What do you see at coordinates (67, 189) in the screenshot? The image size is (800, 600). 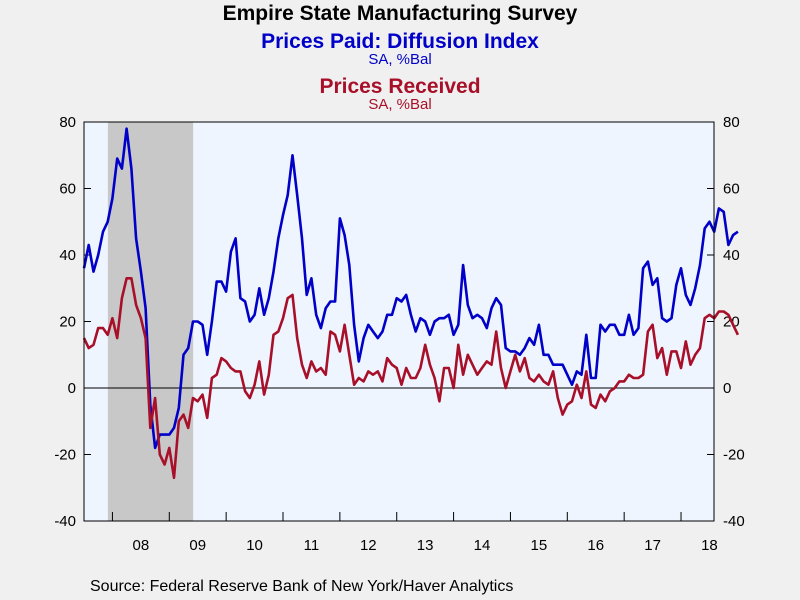 I see `y-tick-label-left: 60` at bounding box center [67, 189].